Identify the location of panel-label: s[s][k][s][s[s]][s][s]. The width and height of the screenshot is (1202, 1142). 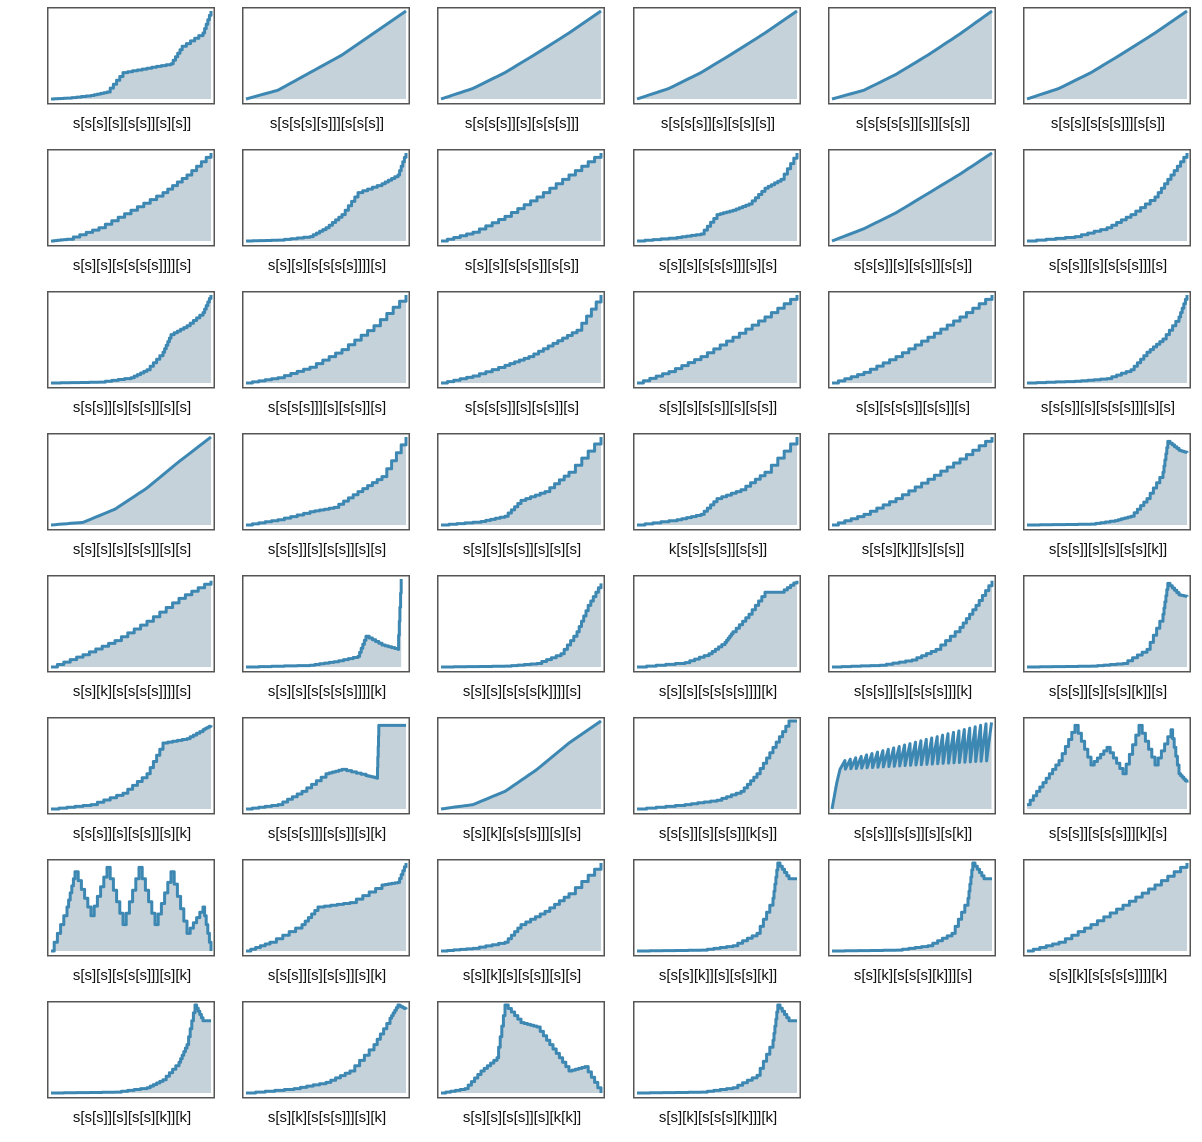
(522, 975).